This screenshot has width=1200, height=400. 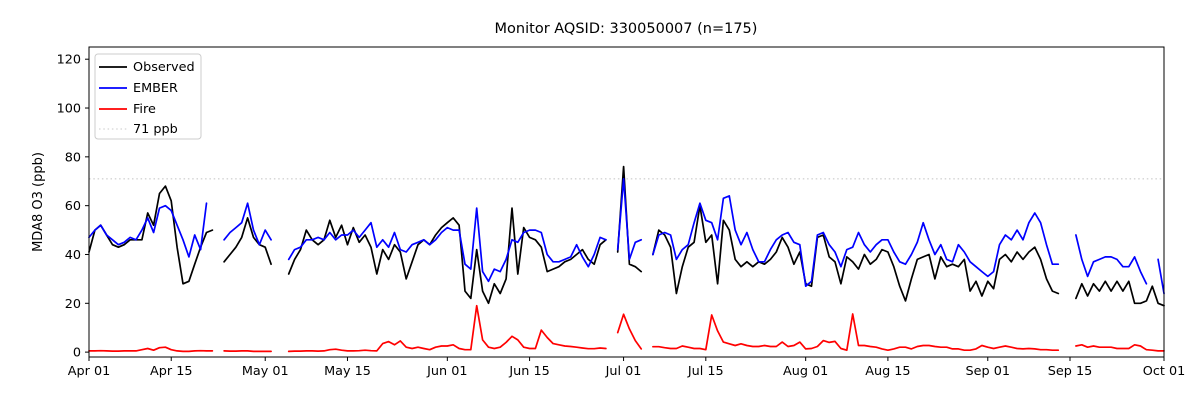 I want to click on x-tick-label: Aug 01, so click(x=805, y=371).